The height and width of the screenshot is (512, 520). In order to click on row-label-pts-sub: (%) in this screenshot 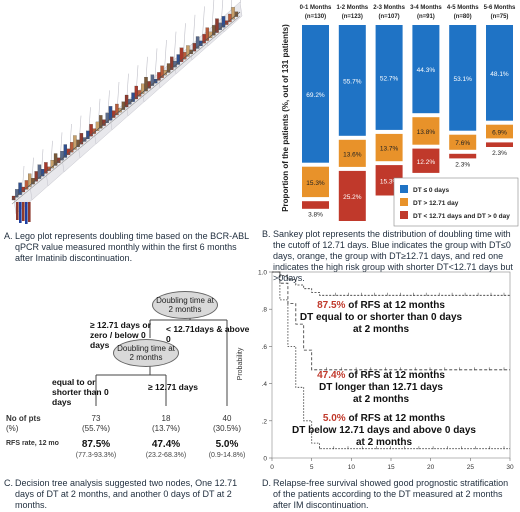, I will do `click(12, 428)`.